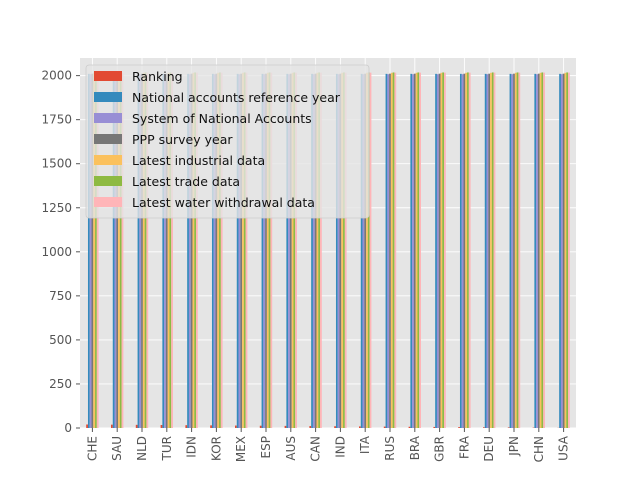  I want to click on bar-latest-industrial-data-idn, so click(193, 250).